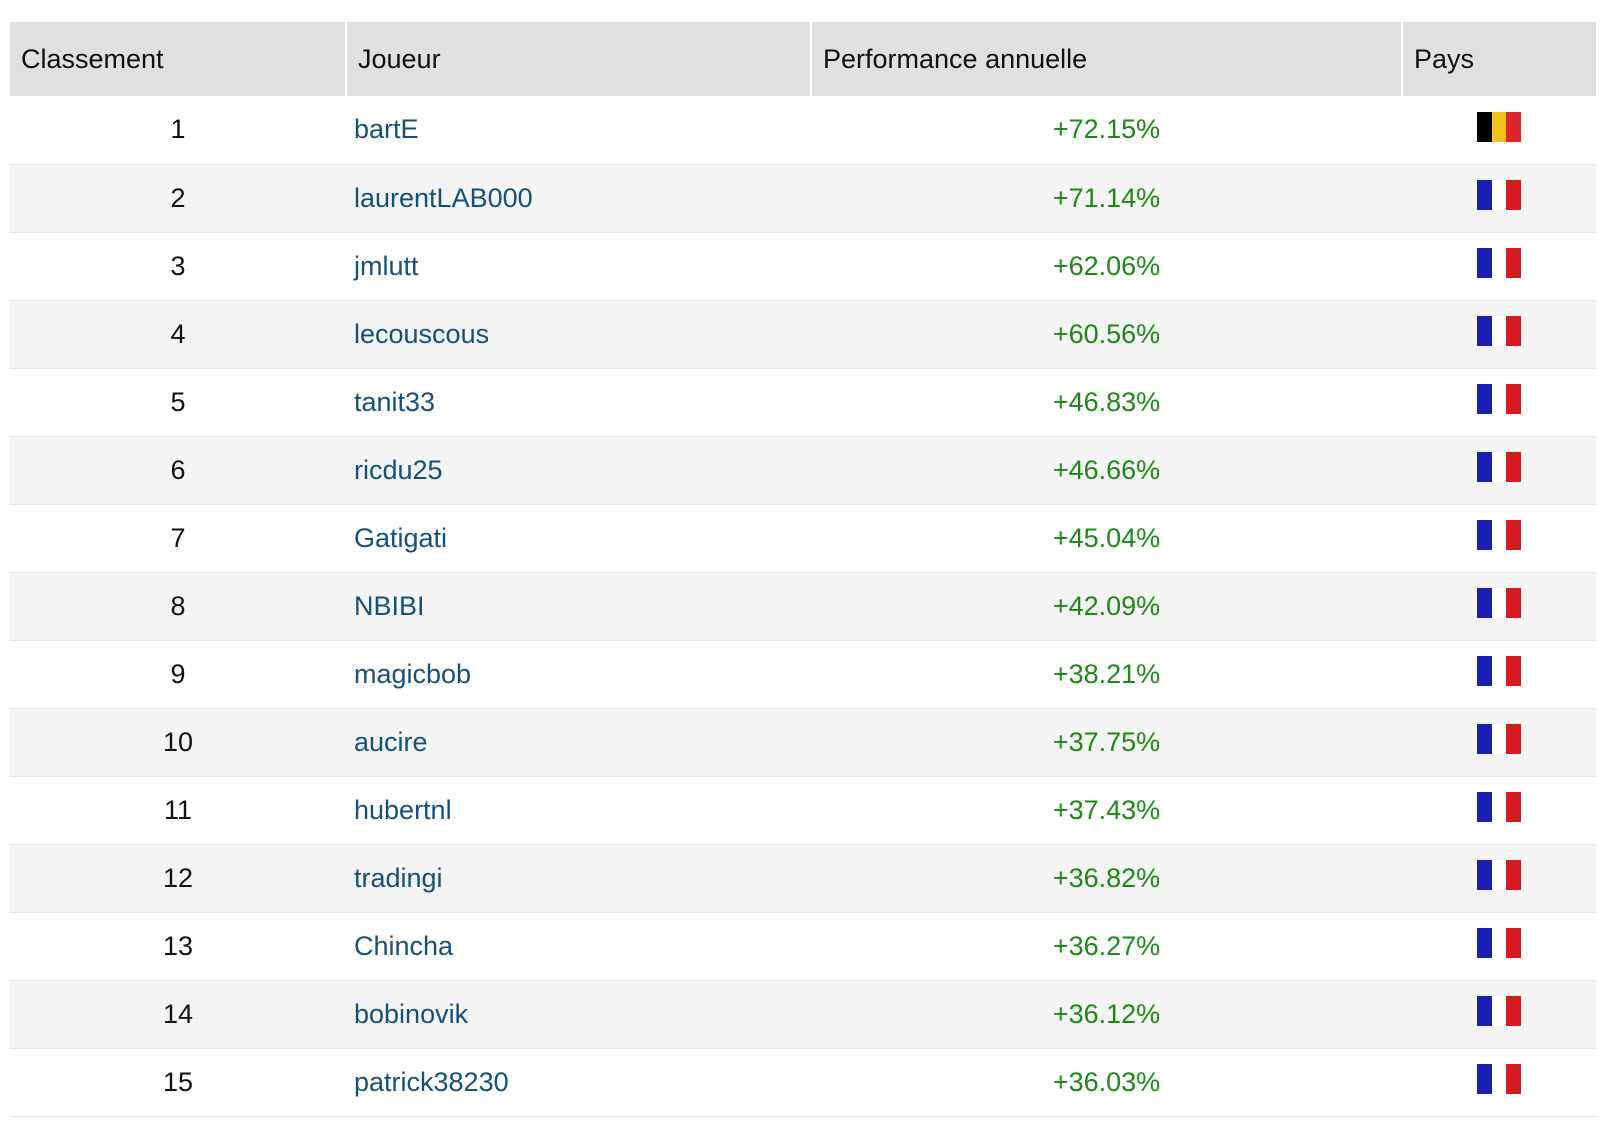 This screenshot has width=1601, height=1122. What do you see at coordinates (578, 402) in the screenshot?
I see `player-cell: tanit33` at bounding box center [578, 402].